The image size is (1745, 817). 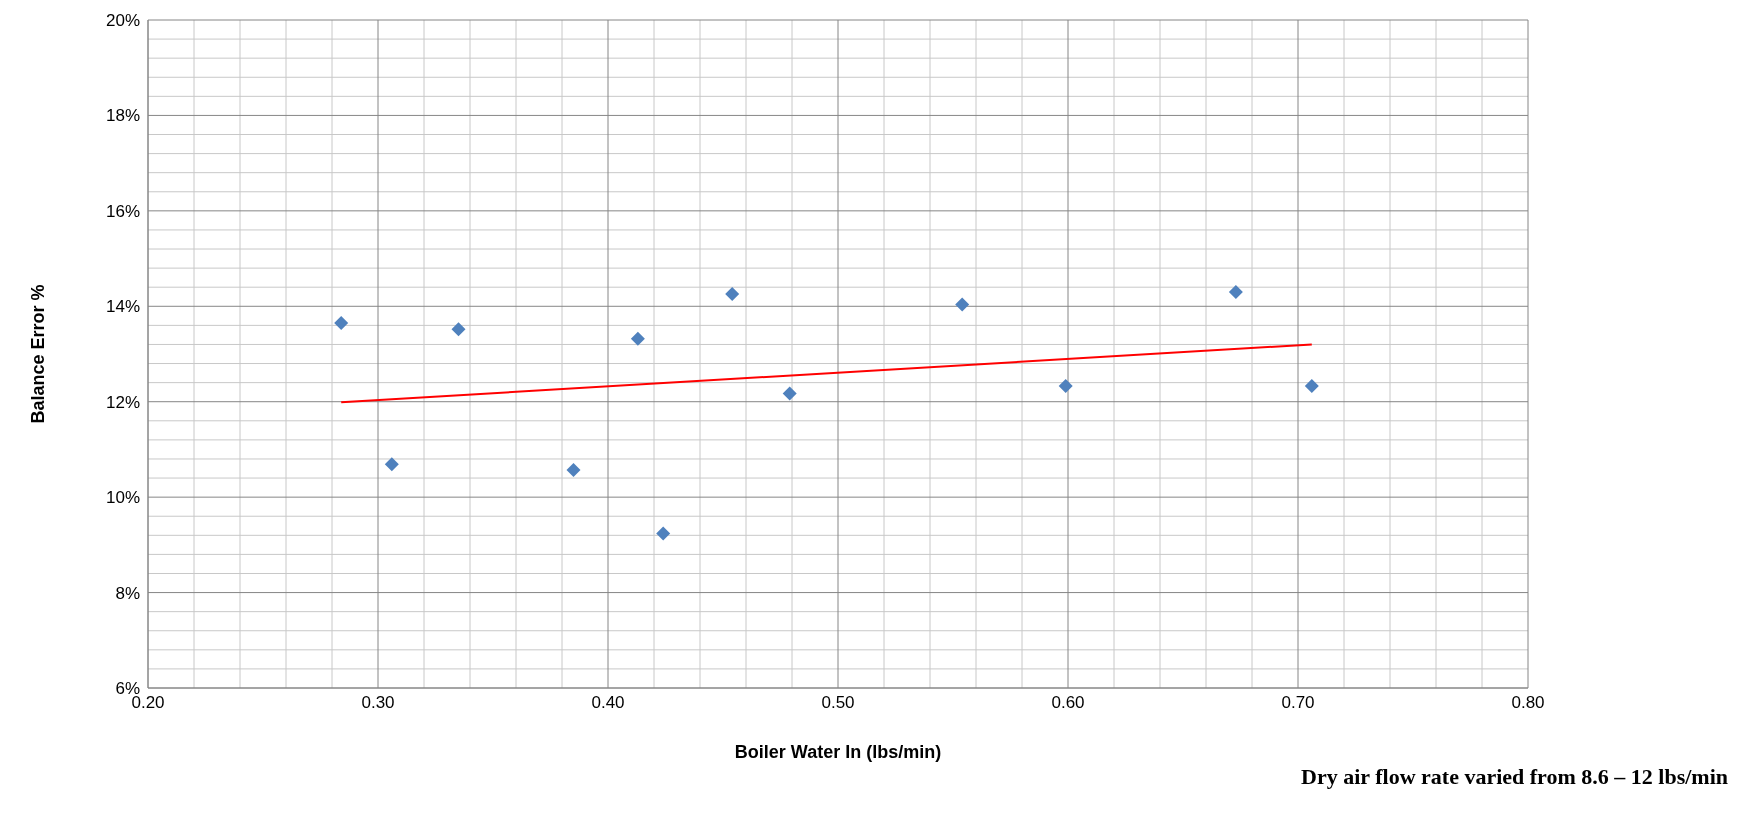 What do you see at coordinates (122, 116) in the screenshot?
I see `y-tick-label: 18%` at bounding box center [122, 116].